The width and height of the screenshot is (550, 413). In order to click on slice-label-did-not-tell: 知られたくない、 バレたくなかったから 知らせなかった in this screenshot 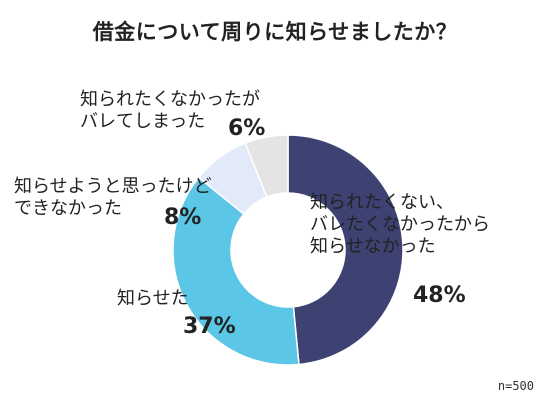, I will do `click(400, 225)`.